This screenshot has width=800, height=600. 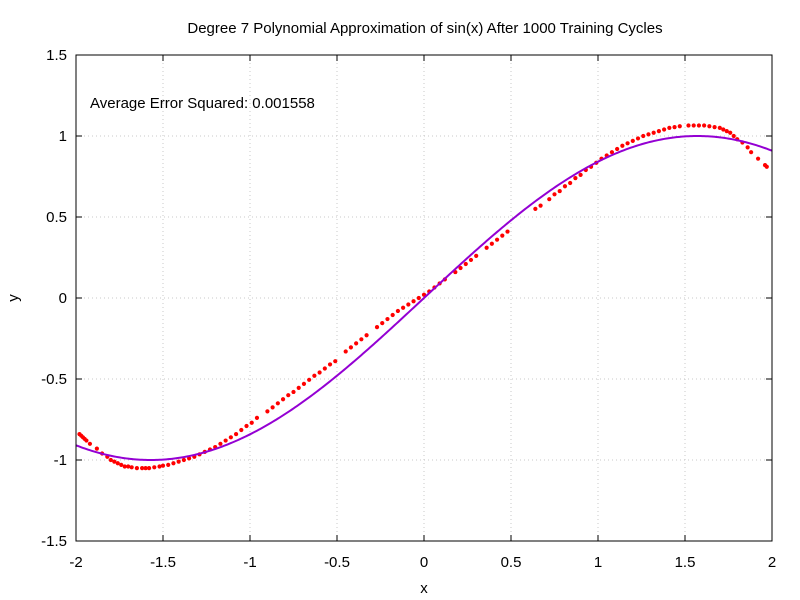 What do you see at coordinates (772, 562) in the screenshot?
I see `x-tick-label: 2` at bounding box center [772, 562].